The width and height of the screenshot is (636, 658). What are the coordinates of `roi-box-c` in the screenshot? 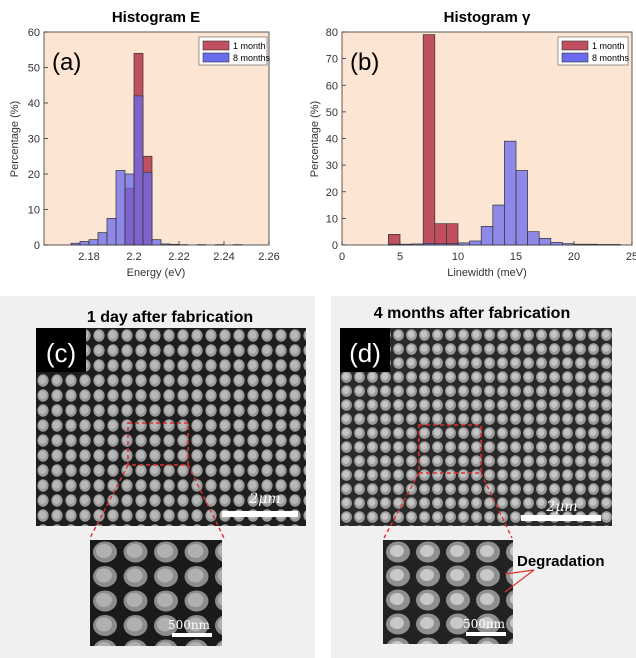 It's located at (158, 444).